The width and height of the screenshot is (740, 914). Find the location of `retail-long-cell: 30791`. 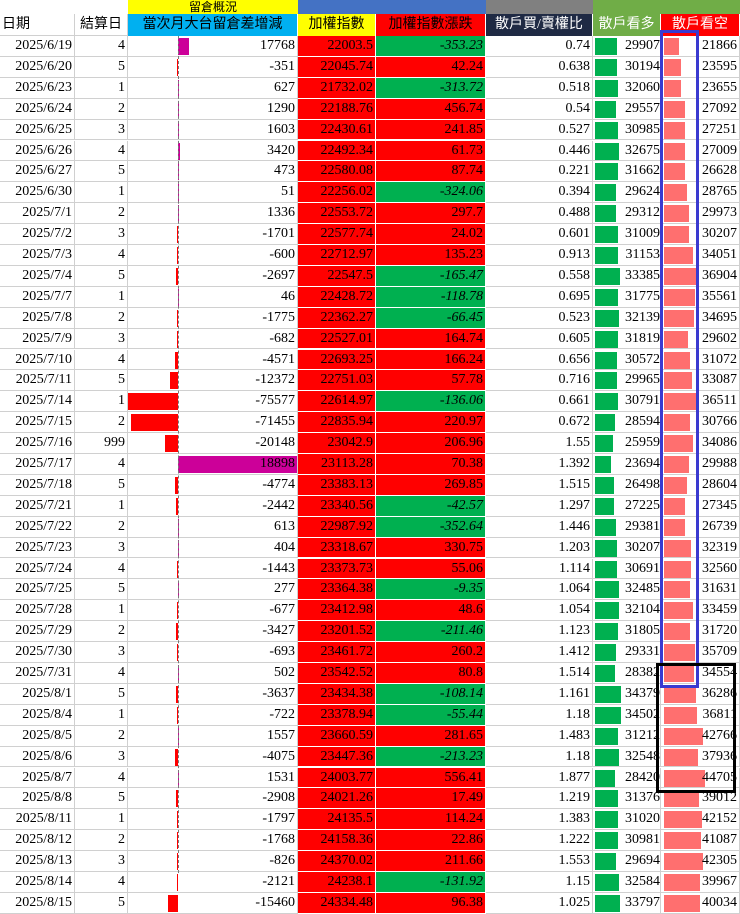

retail-long-cell: 30791 is located at coordinates (627, 402).